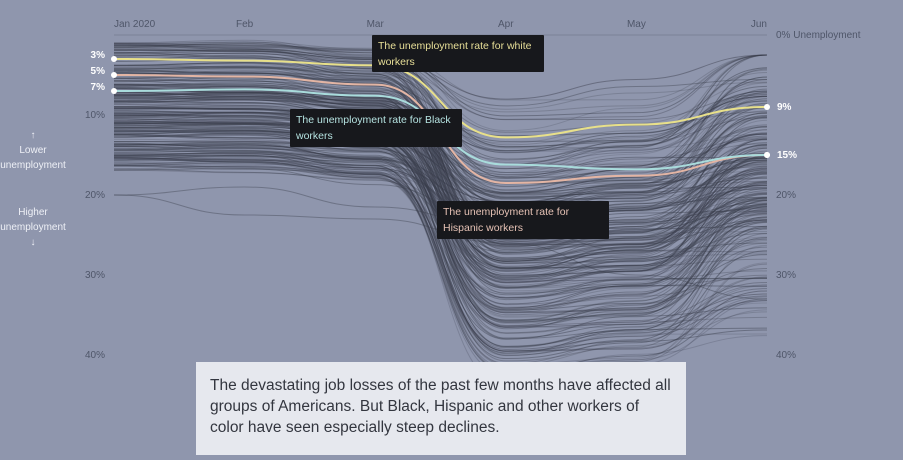  I want to click on higher-unemployment-text: Higher unemployment, so click(33, 220).